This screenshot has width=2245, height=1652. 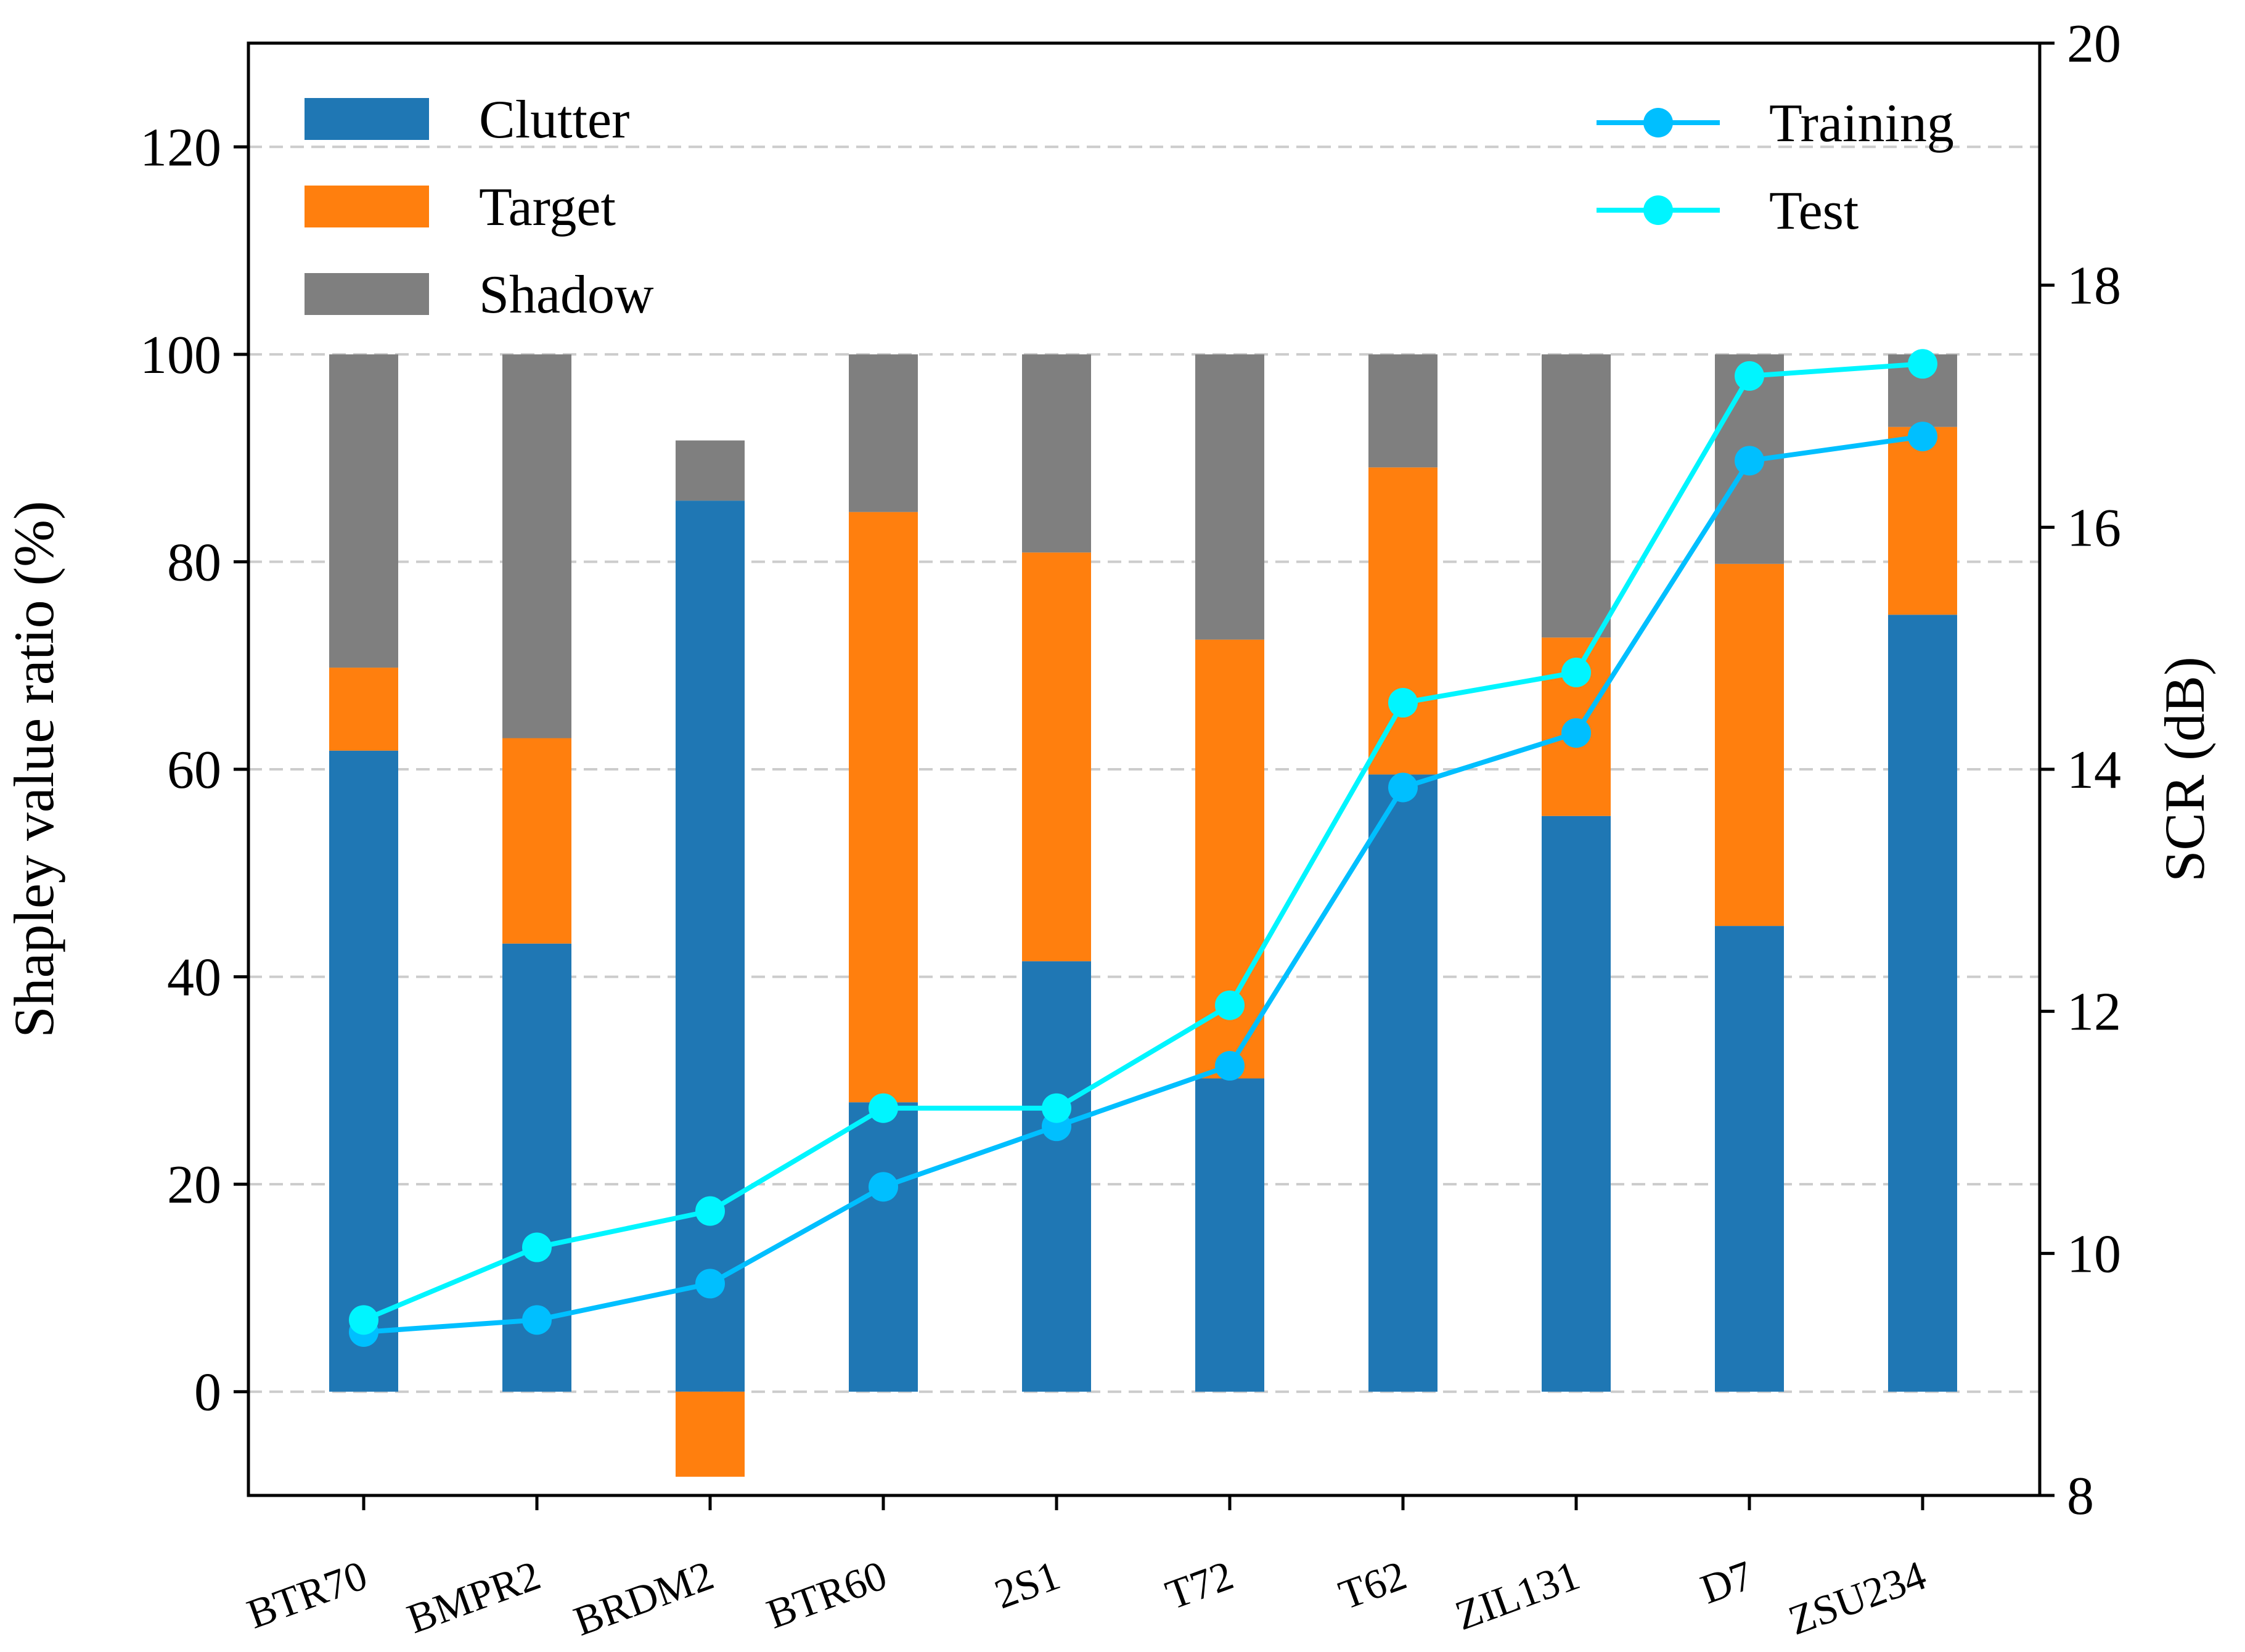 What do you see at coordinates (710, 1434) in the screenshot?
I see `bar-target-brdm2` at bounding box center [710, 1434].